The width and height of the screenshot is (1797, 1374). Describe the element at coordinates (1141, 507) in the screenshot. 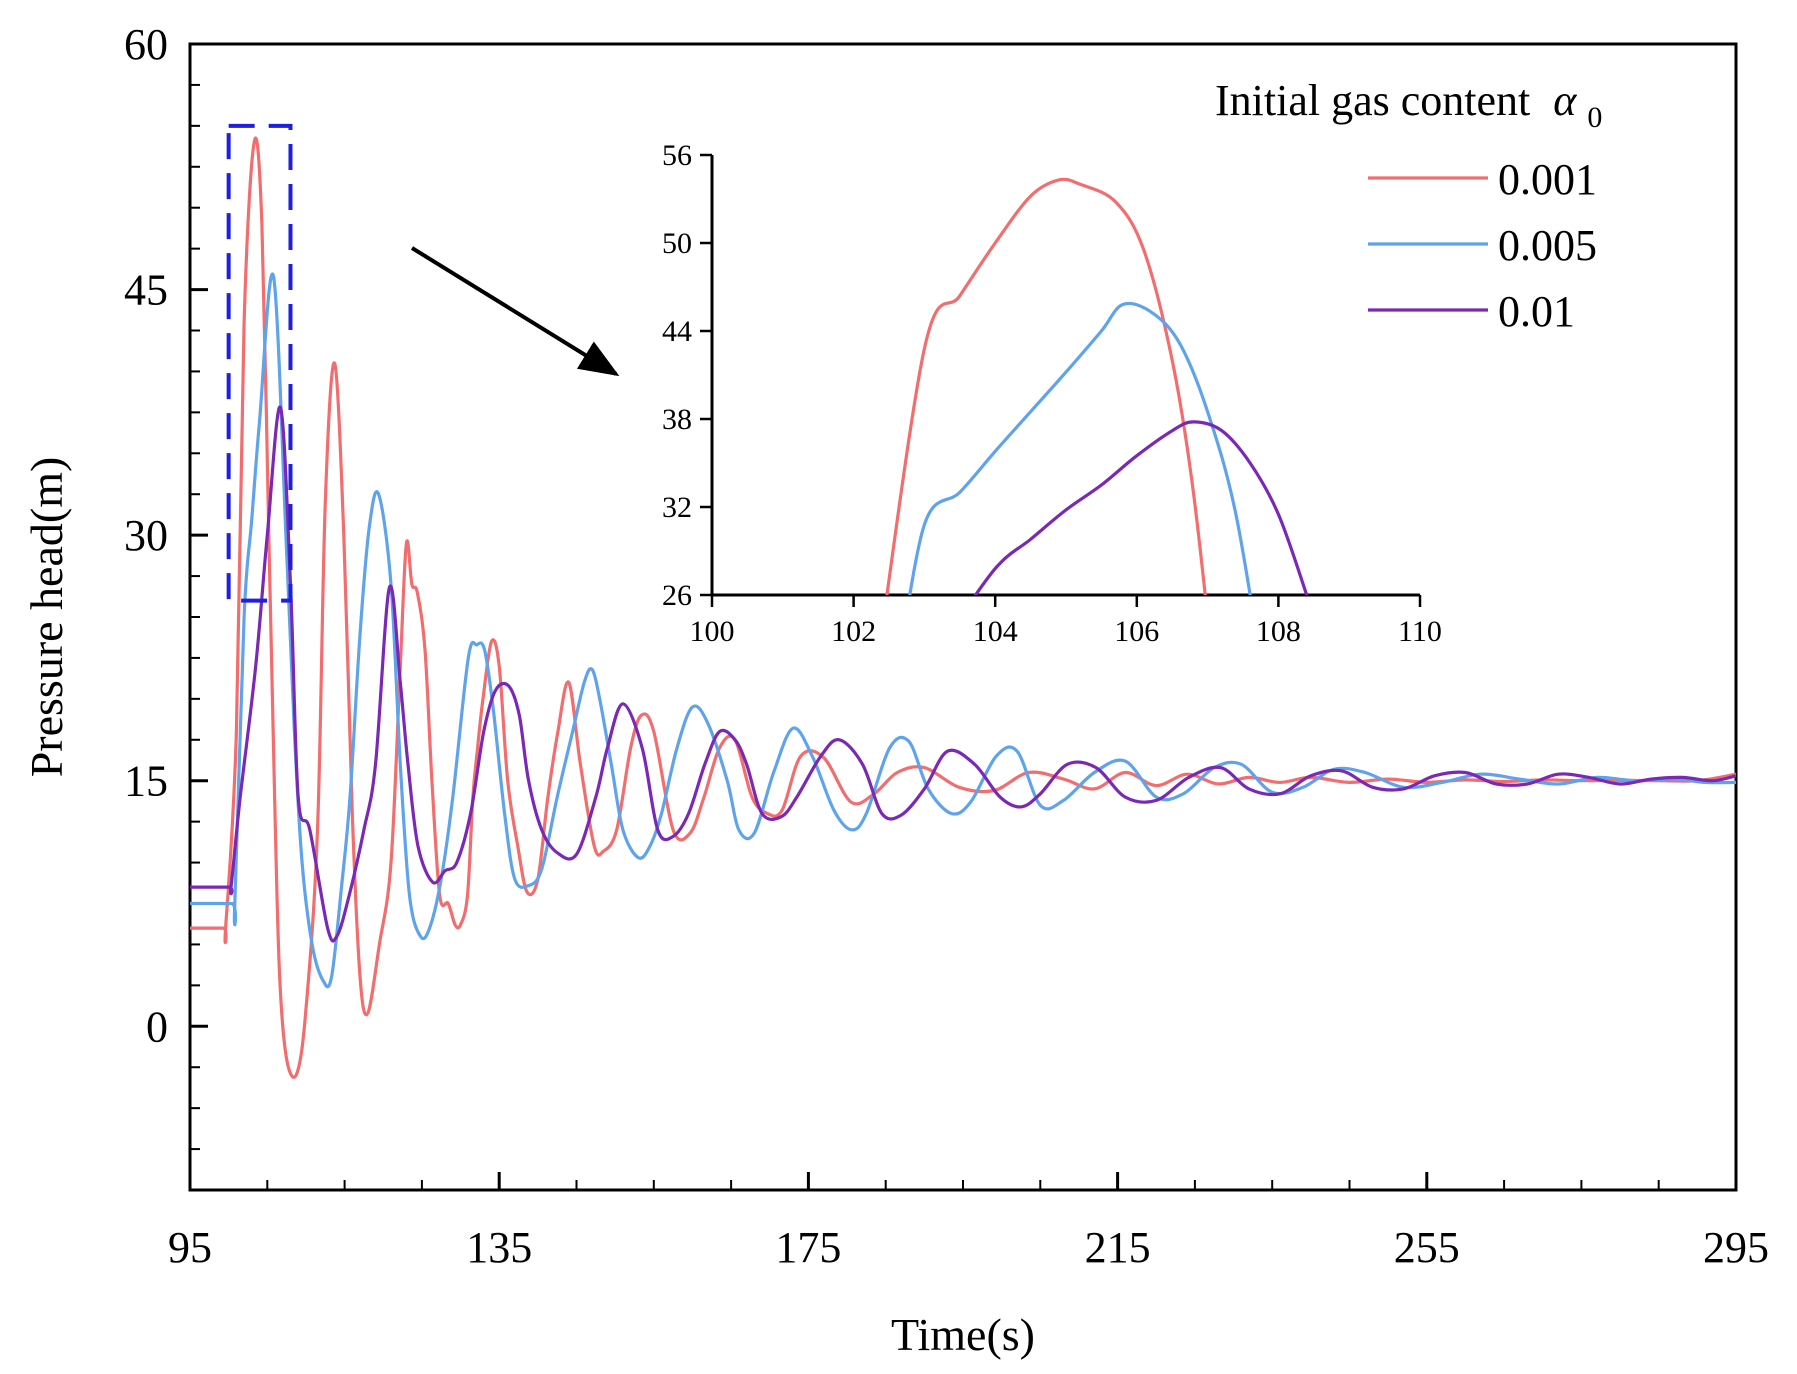

I see `inset-series-line-0.01` at that location.